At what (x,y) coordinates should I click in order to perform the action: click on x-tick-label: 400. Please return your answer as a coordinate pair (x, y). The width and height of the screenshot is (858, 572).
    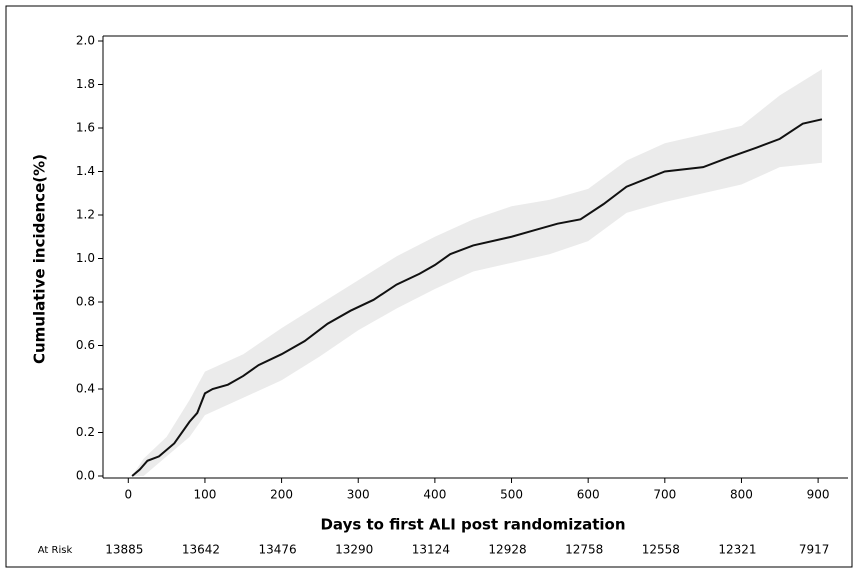
    Looking at the image, I should click on (434, 495).